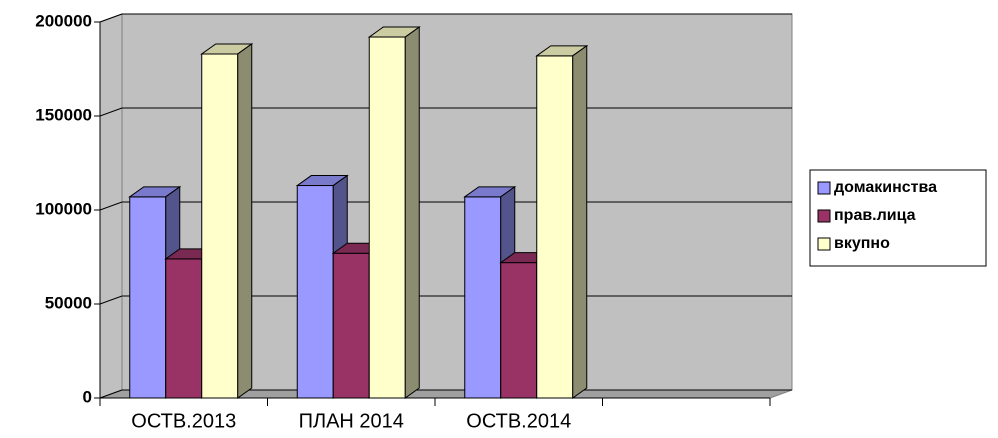 The height and width of the screenshot is (438, 998). Describe the element at coordinates (63, 208) in the screenshot. I see `y-tick-label: 100000` at that location.